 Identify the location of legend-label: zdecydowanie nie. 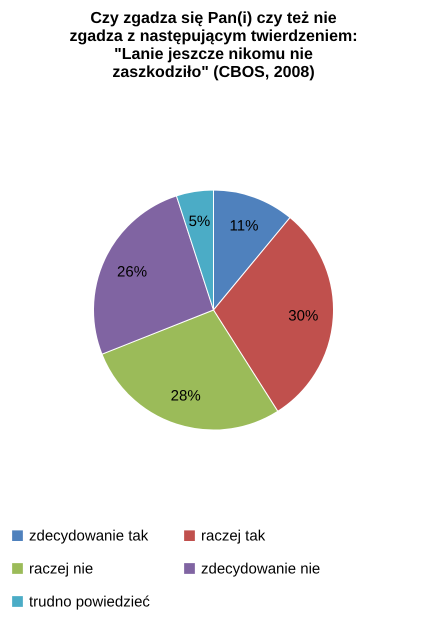
(260, 569).